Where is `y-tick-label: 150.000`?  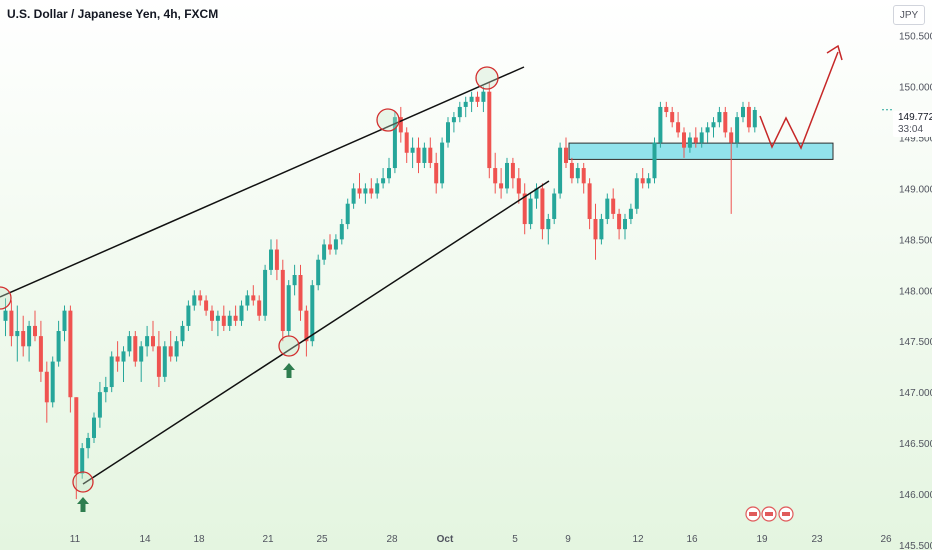 y-tick-label: 150.000 is located at coordinates (915, 88).